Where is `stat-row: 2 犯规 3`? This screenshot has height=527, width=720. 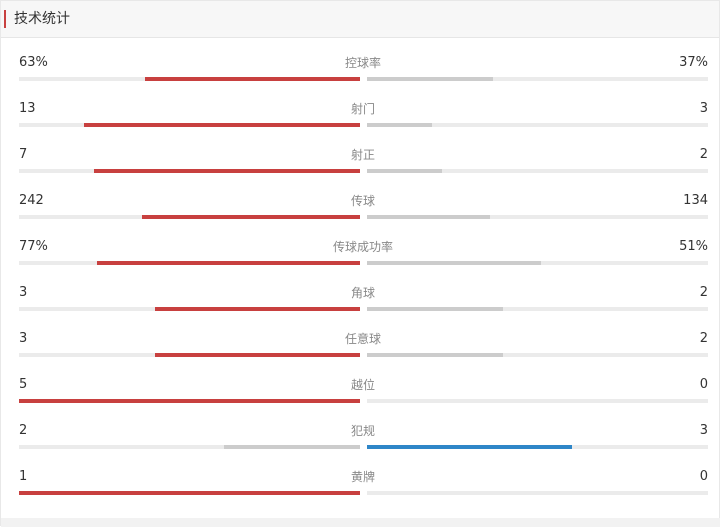
stat-row: 2 犯规 3 is located at coordinates (360, 432).